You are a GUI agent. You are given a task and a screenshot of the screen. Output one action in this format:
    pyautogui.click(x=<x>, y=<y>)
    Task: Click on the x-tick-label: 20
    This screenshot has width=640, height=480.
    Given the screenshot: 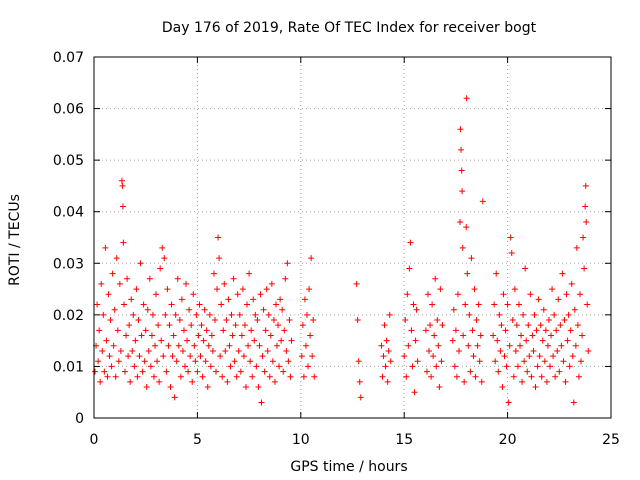 What is the action you would take?
    pyautogui.click(x=508, y=440)
    